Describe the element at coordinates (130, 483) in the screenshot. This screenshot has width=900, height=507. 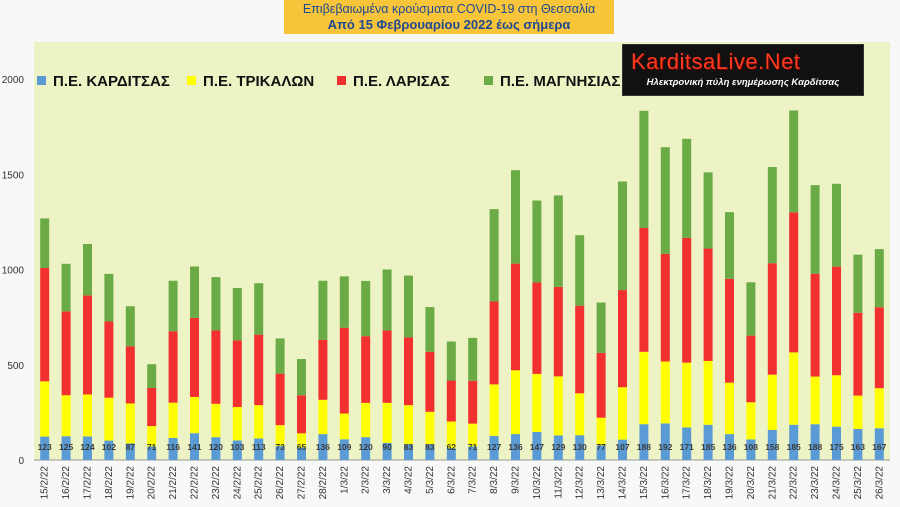
I see `x-tick-label: 19/2/22` at that location.